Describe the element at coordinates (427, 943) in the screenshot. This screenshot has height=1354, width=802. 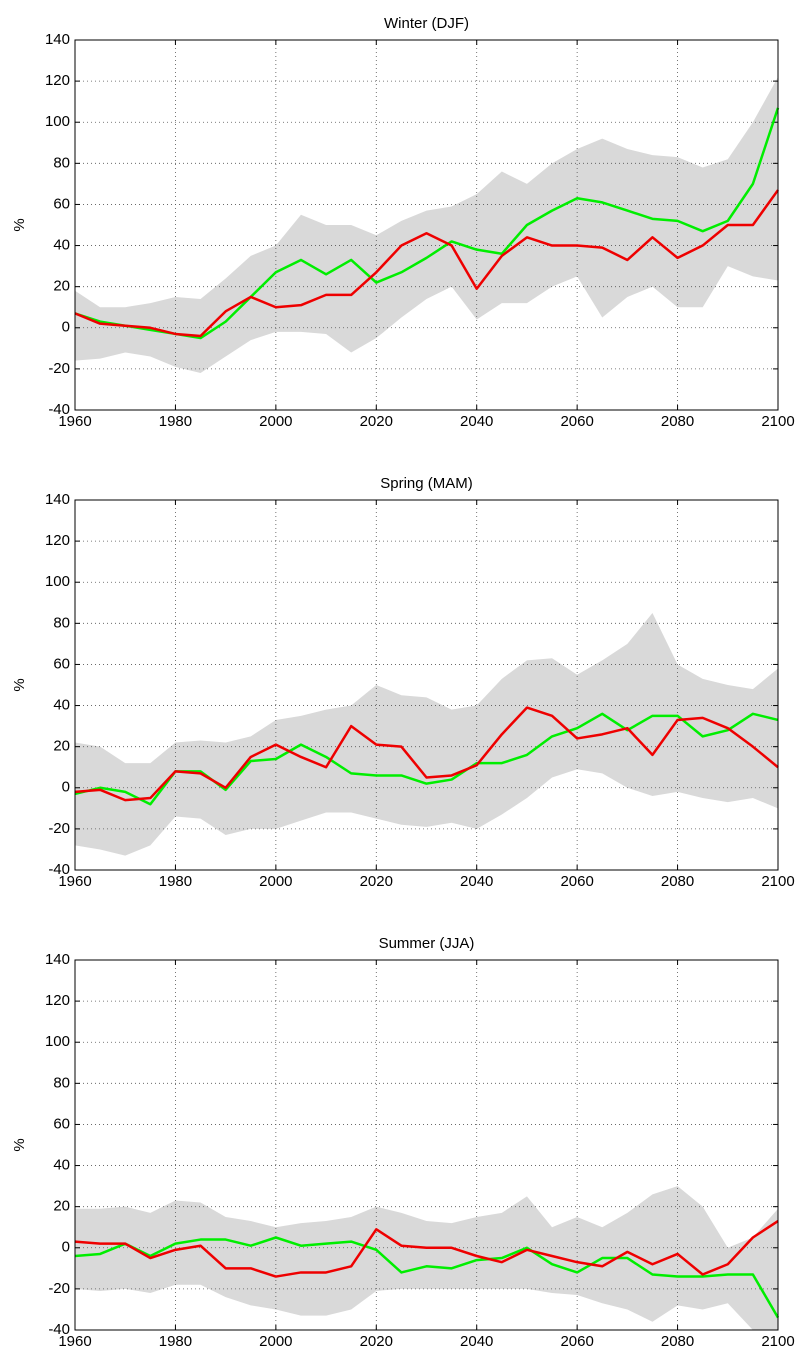
I see `chart-title: Summer (JJA)` at that location.